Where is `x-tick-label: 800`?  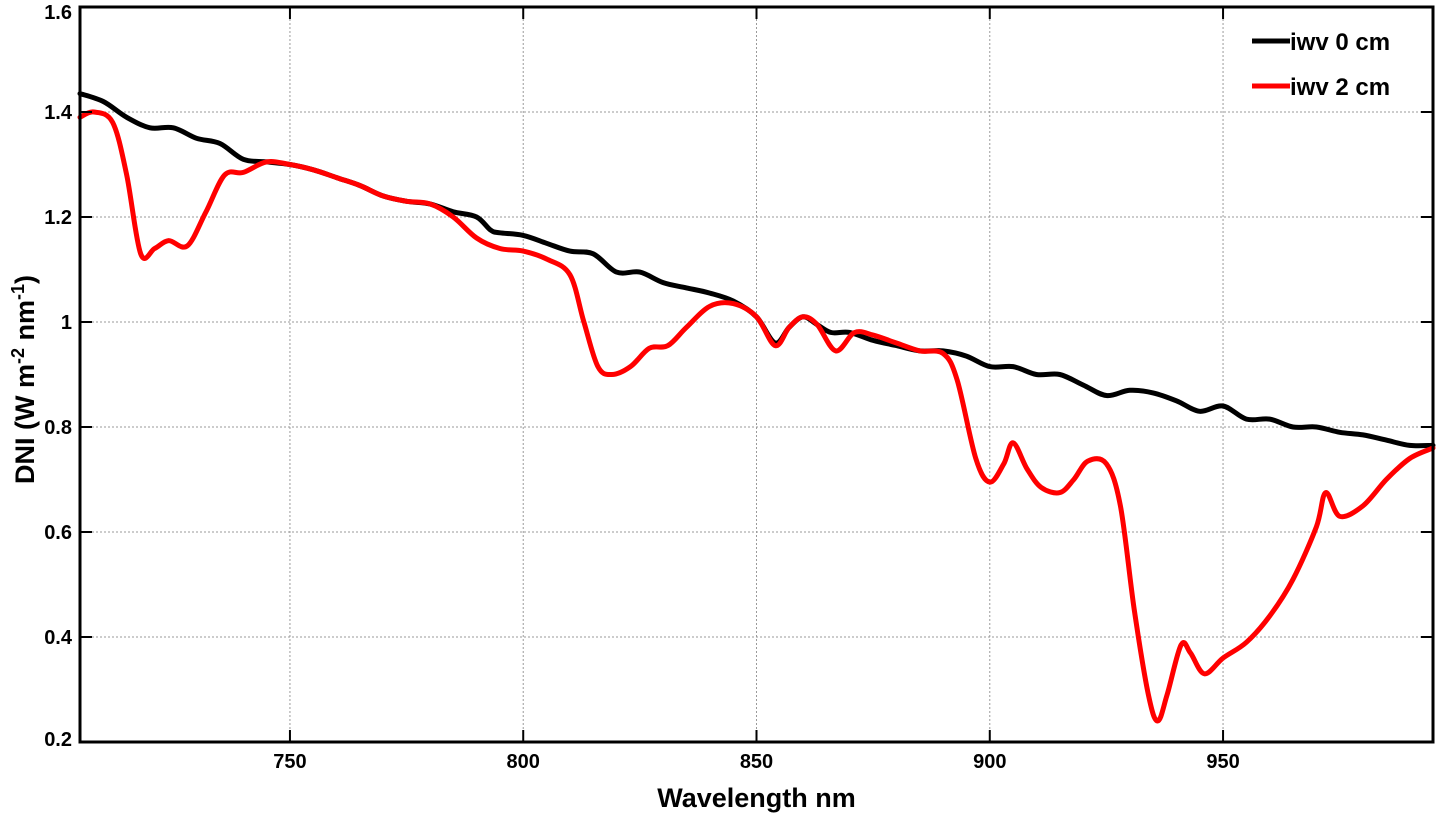 x-tick-label: 800 is located at coordinates (523, 762).